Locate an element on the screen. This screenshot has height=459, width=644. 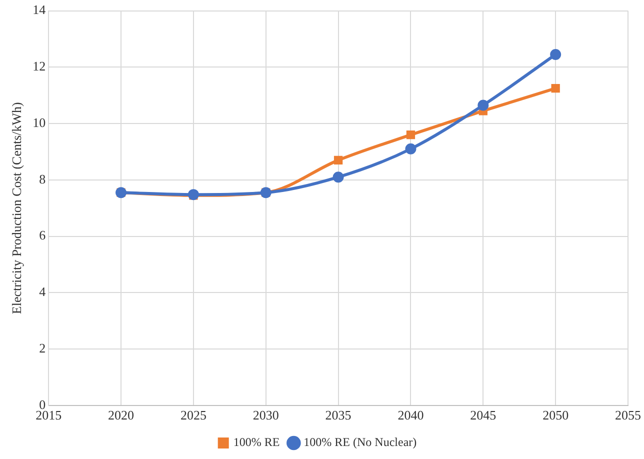
y-tick-label: 12 is located at coordinates (39, 66).